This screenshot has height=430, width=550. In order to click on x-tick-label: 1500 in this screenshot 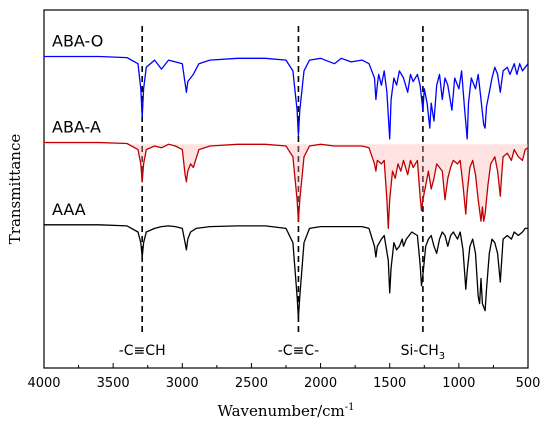, I will do `click(389, 383)`.